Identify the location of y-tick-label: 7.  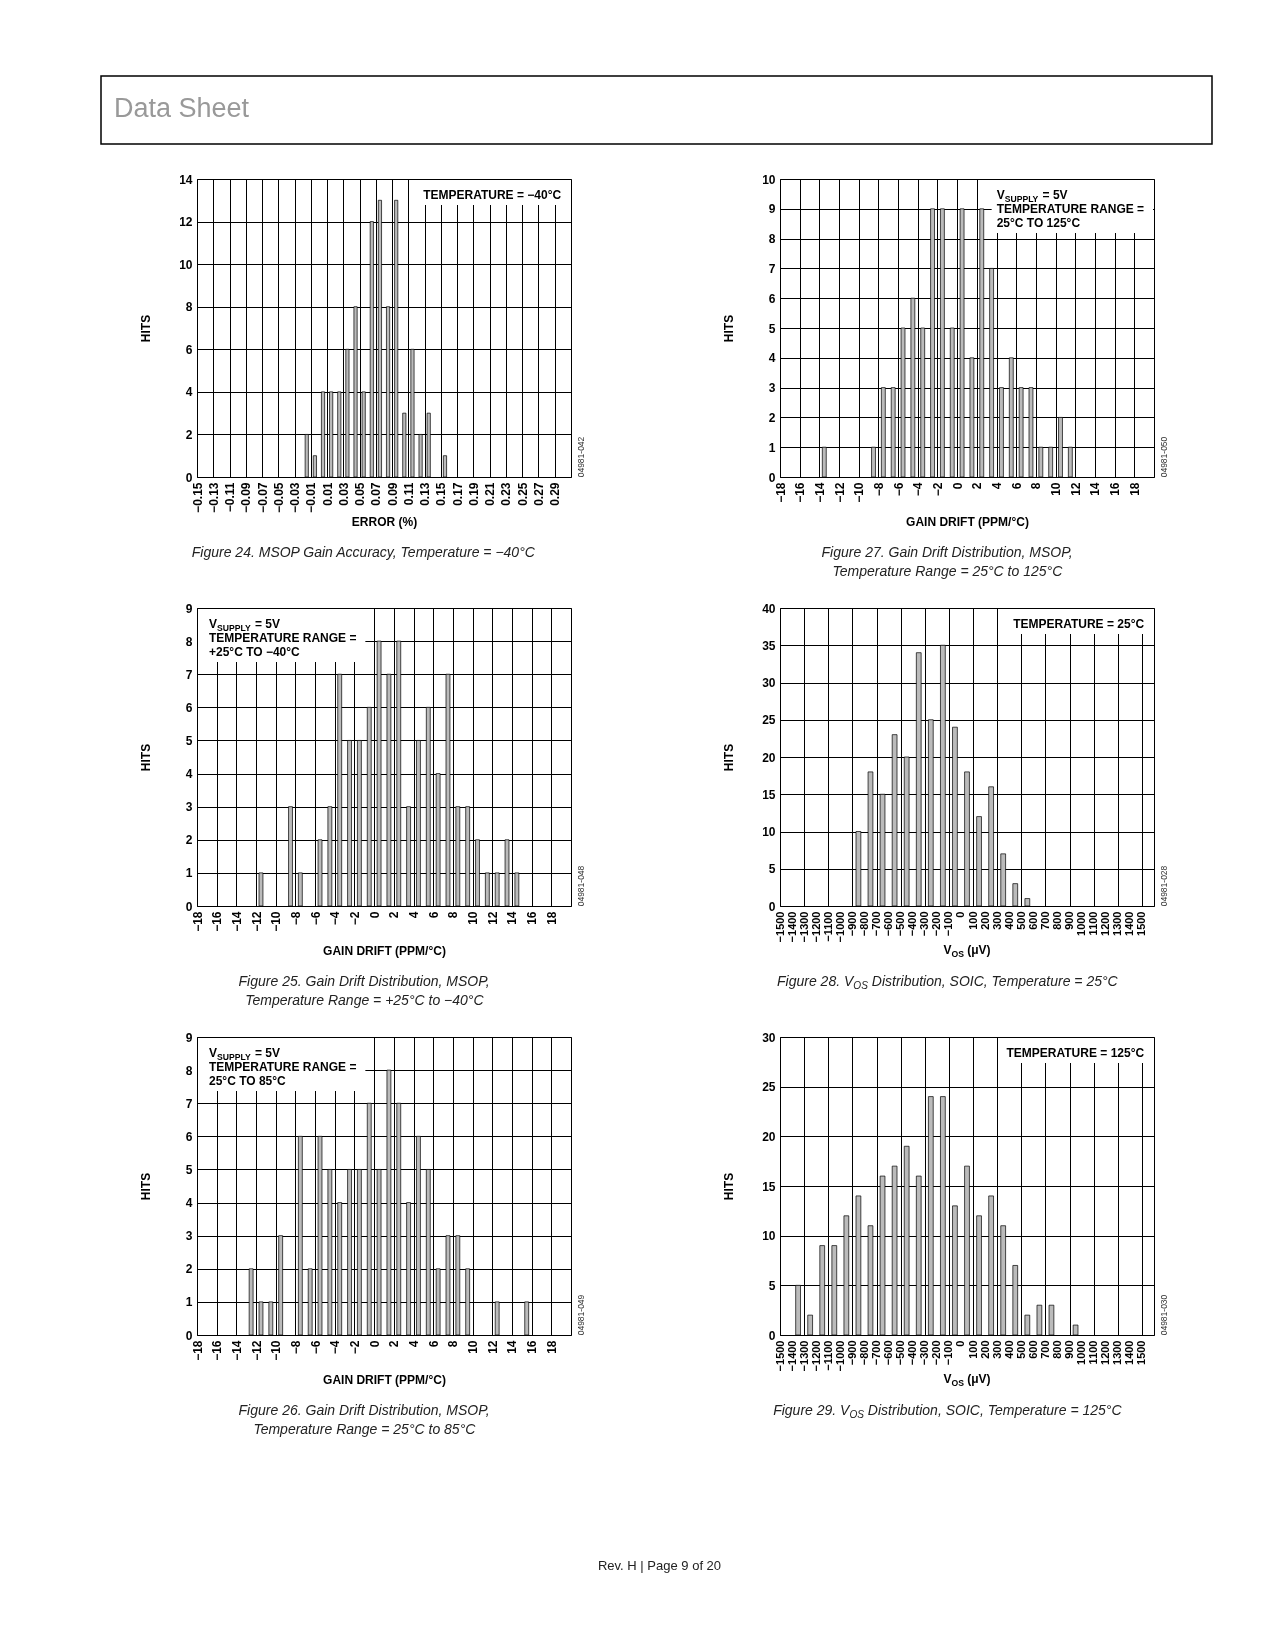
(189, 1103).